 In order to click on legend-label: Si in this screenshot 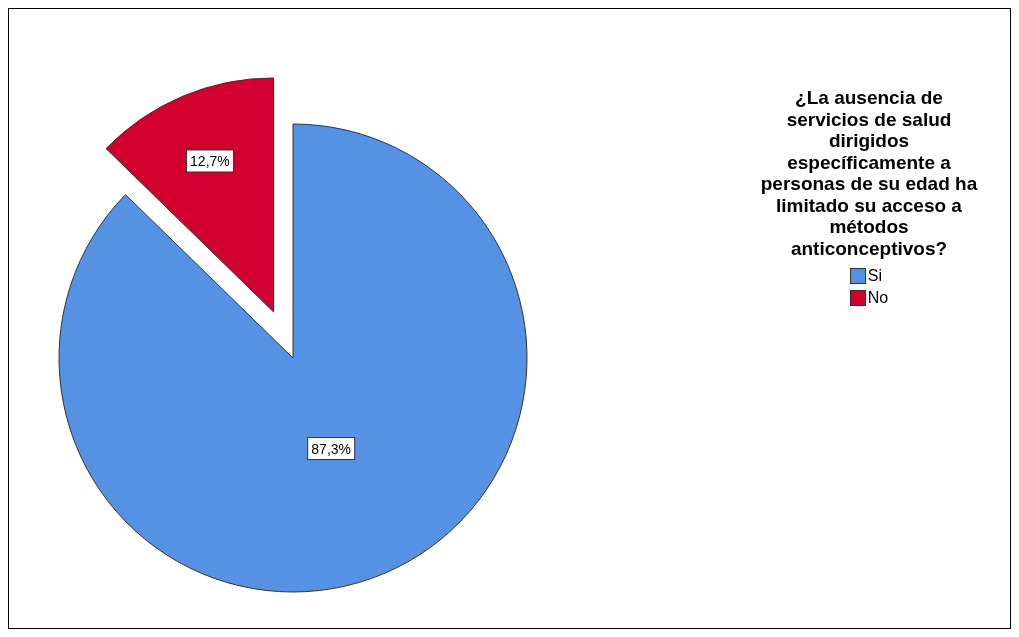, I will do `click(874, 276)`.